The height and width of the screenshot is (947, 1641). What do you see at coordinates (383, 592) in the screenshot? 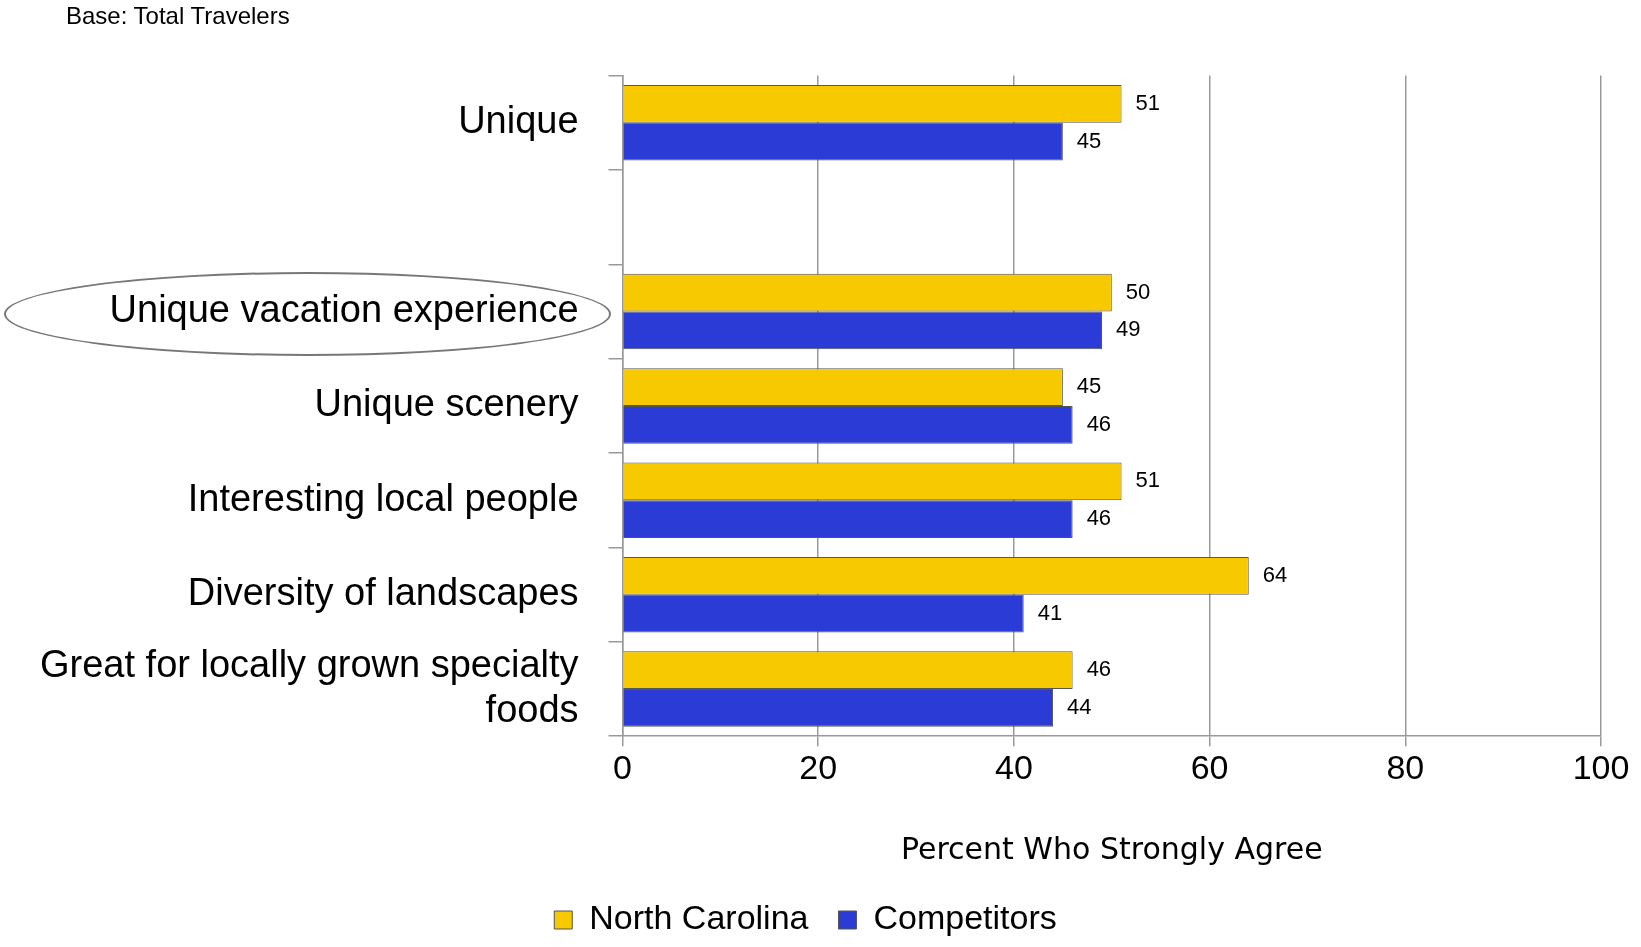
I see `y-tick-label: Diversity of landscapes` at bounding box center [383, 592].